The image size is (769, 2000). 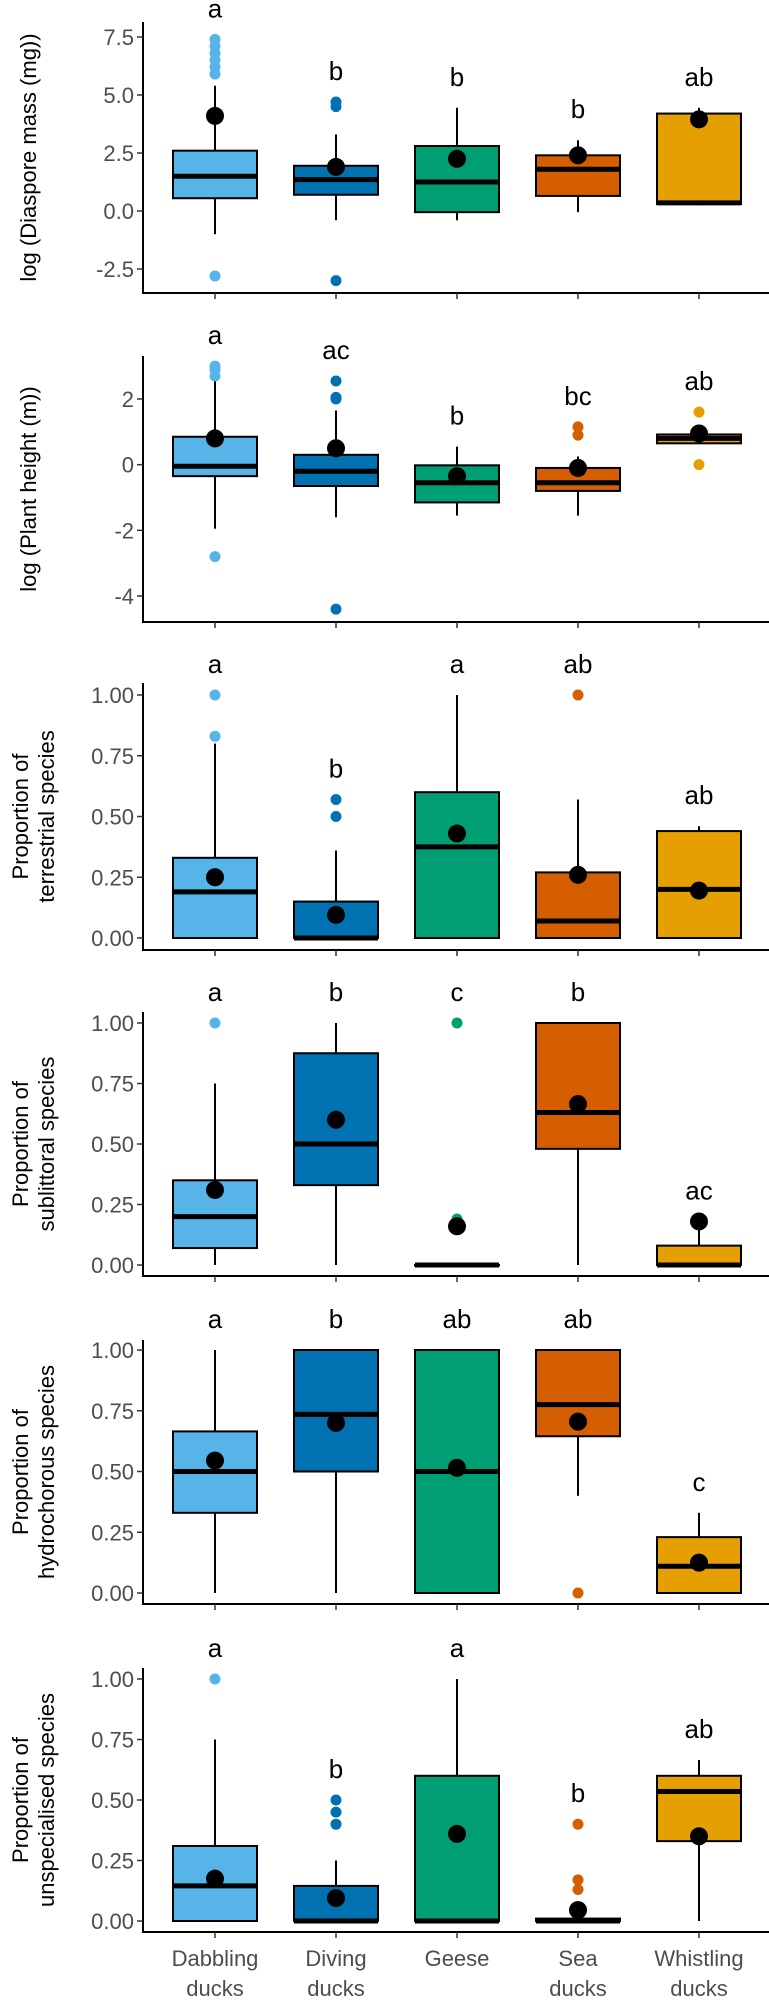 What do you see at coordinates (335, 1958) in the screenshot?
I see `x-category-label: Diving` at bounding box center [335, 1958].